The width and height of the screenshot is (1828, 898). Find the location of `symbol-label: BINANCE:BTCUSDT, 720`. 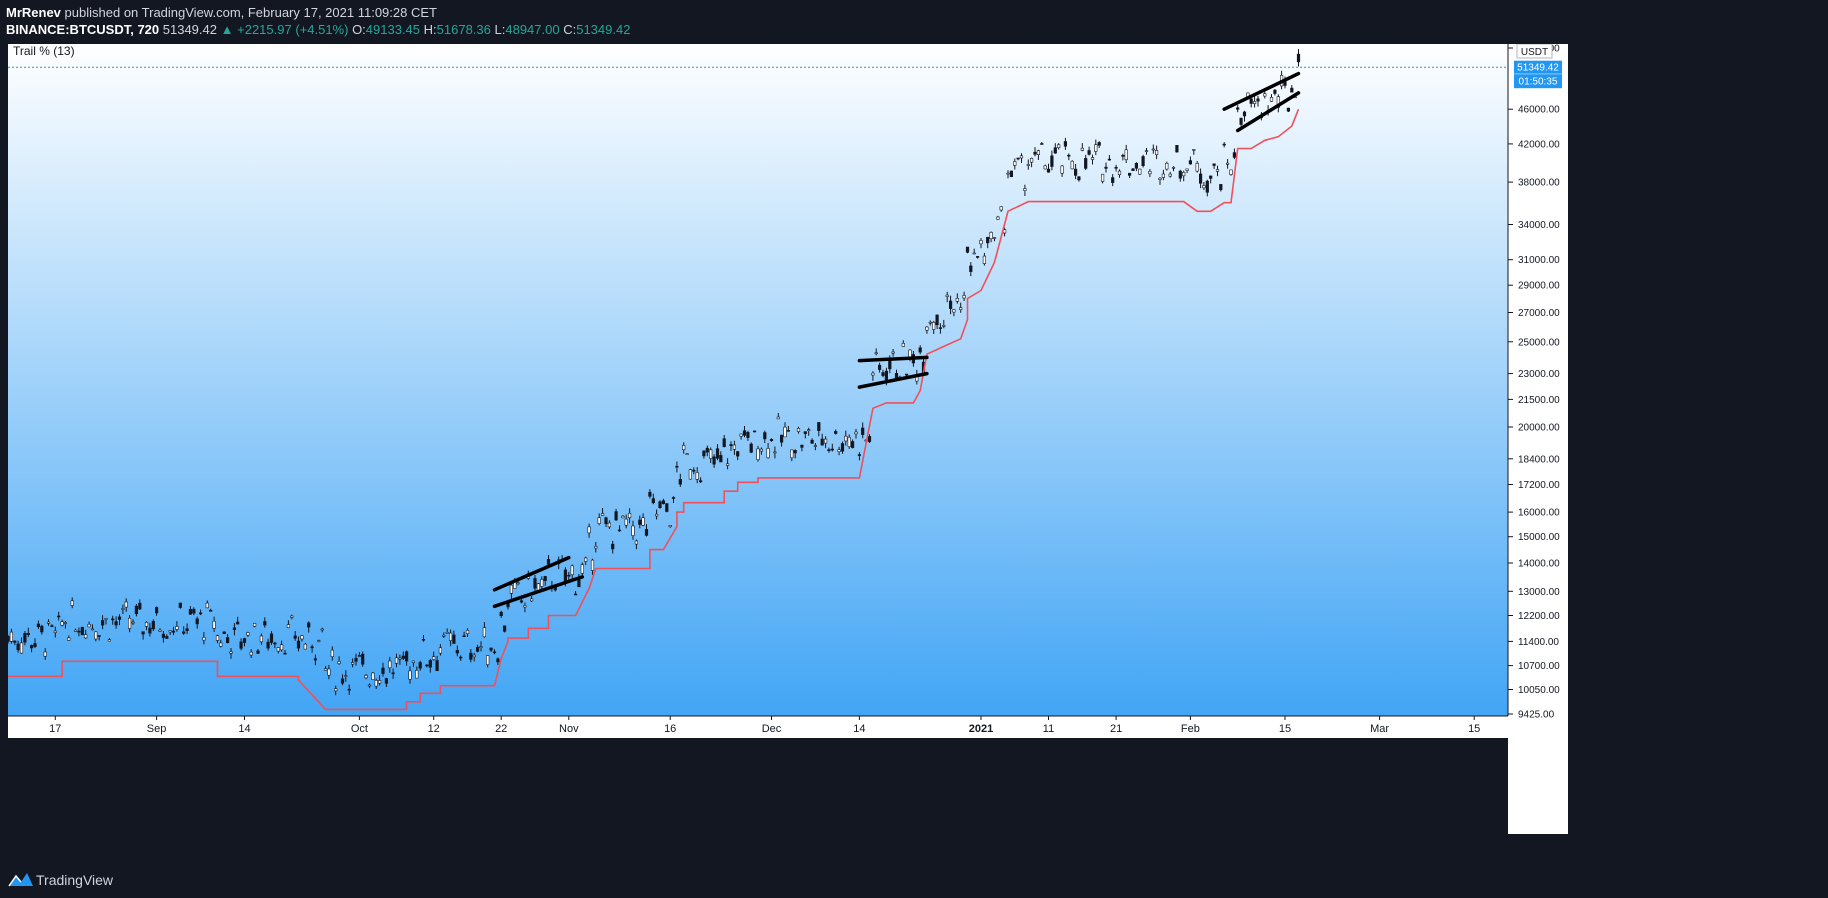

symbol-label: BINANCE:BTCUSDT, 720 is located at coordinates (83, 29).